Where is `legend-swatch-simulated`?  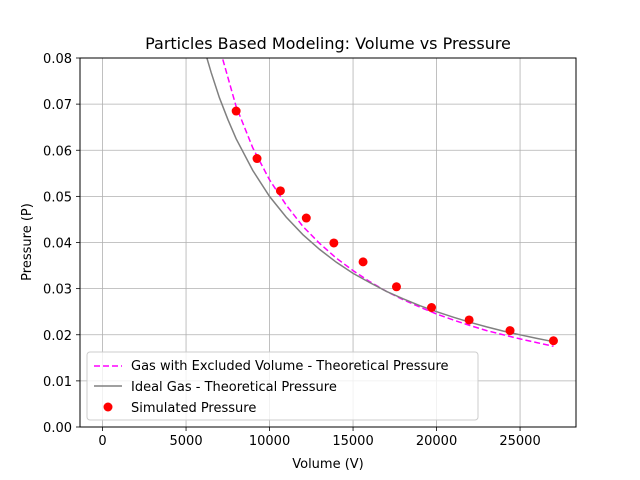
legend-swatch-simulated is located at coordinates (108, 407).